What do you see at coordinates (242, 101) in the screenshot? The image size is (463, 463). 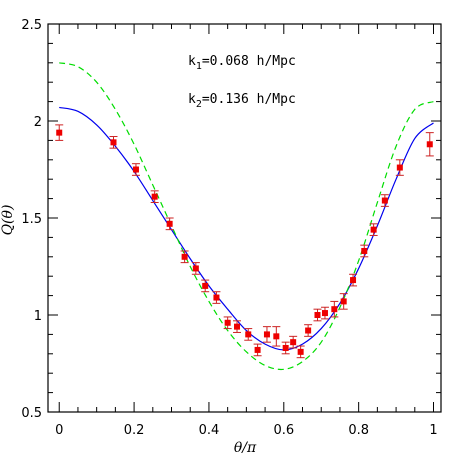 I see `annotation-k2: k2=0.136 h/Mpc` at bounding box center [242, 101].